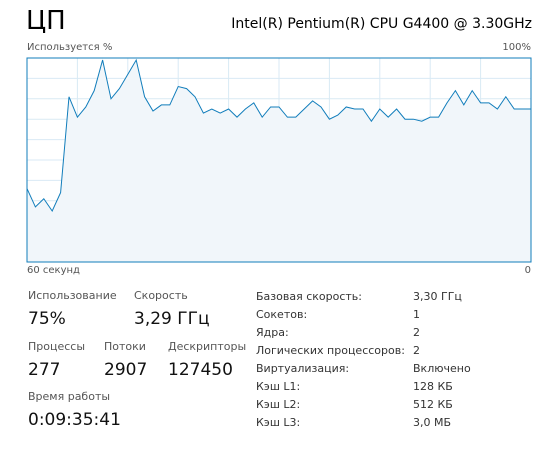 The width and height of the screenshot is (545, 460). I want to click on stat-label: Потоки, so click(125, 346).